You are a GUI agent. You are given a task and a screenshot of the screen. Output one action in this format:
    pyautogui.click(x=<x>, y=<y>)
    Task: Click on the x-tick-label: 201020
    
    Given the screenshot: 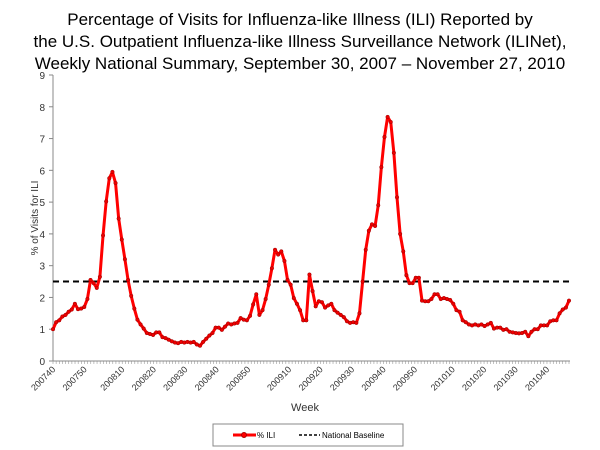 What is the action you would take?
    pyautogui.click(x=474, y=378)
    